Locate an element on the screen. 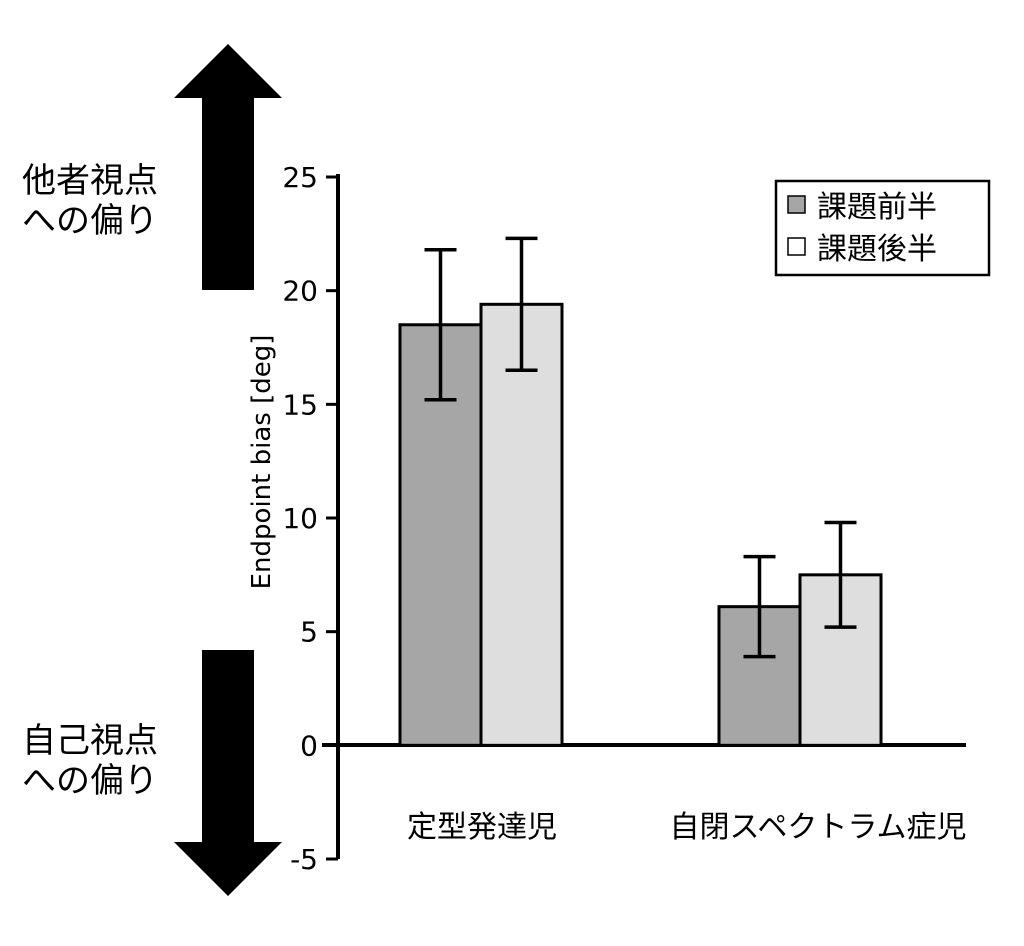  legend-label-second-half: 課題後半 is located at coordinates (877, 249).